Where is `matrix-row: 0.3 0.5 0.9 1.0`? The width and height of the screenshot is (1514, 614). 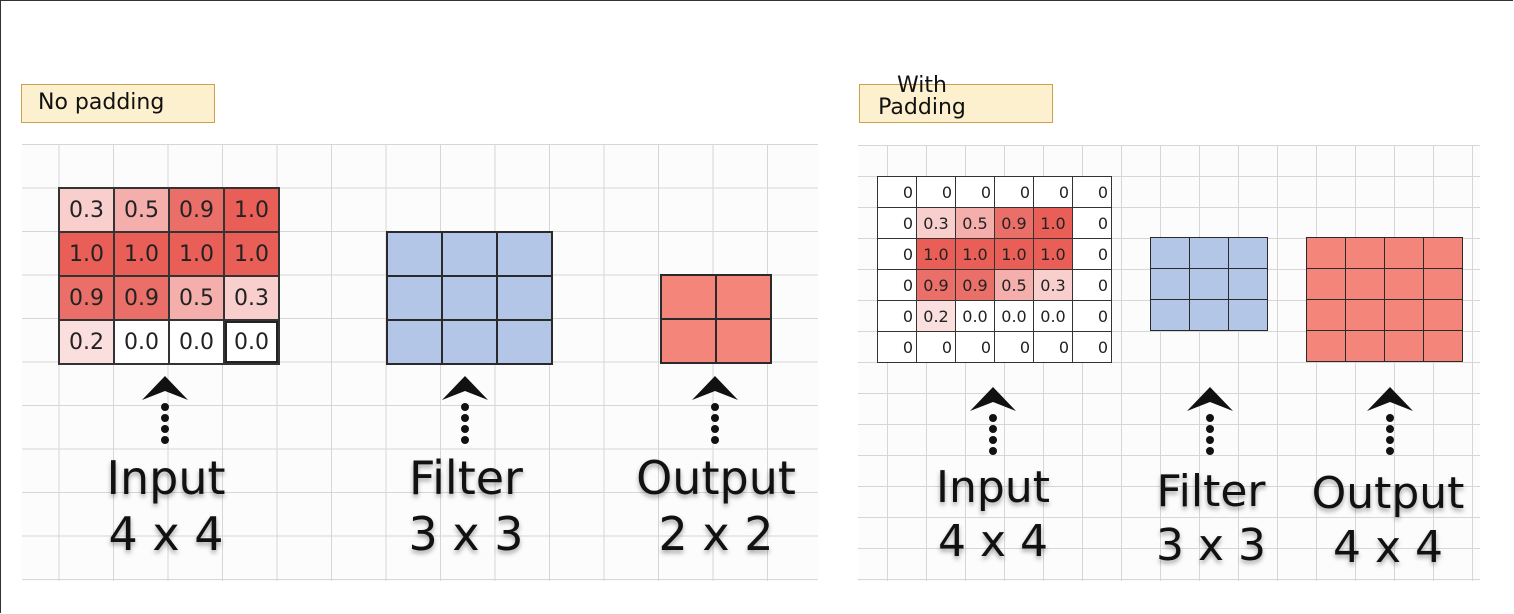 matrix-row: 0.3 0.5 0.9 1.0 is located at coordinates (169, 210).